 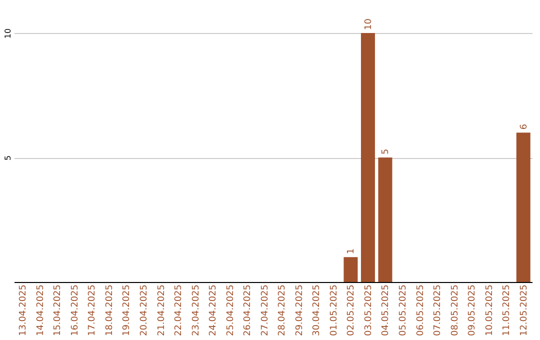 What do you see at coordinates (179, 310) in the screenshot?
I see `x-tick-label: 22.04.2025` at bounding box center [179, 310].